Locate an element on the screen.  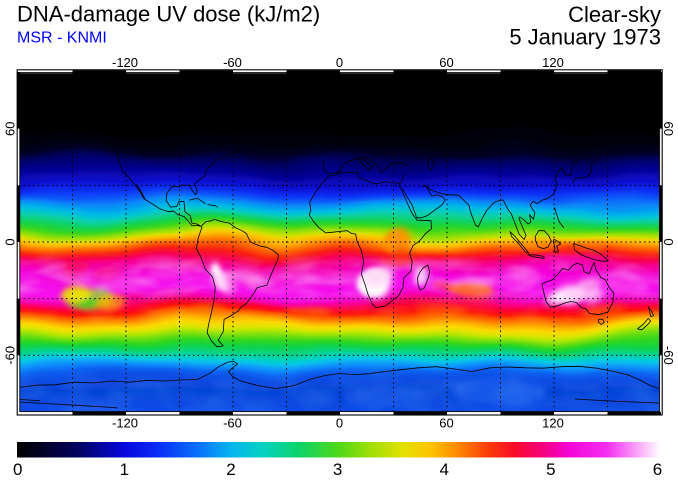
svg-text: 2 is located at coordinates (230, 469).